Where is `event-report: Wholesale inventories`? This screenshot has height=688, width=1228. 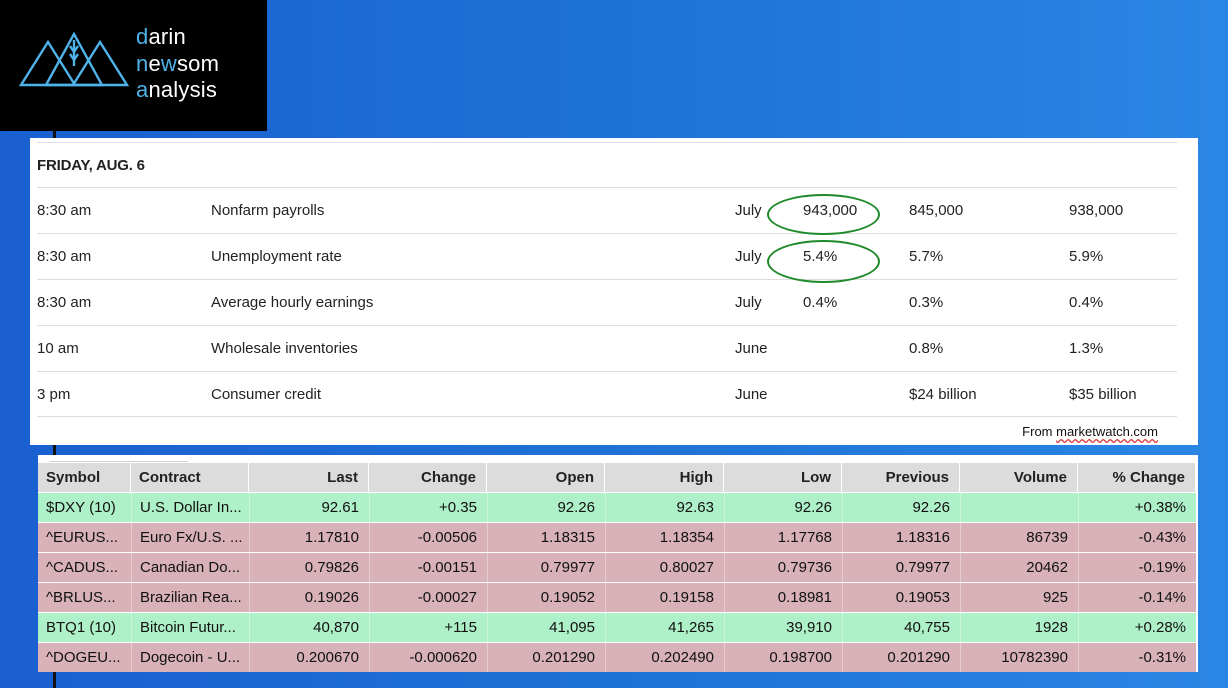
event-report: Wholesale inventories is located at coordinates (284, 348).